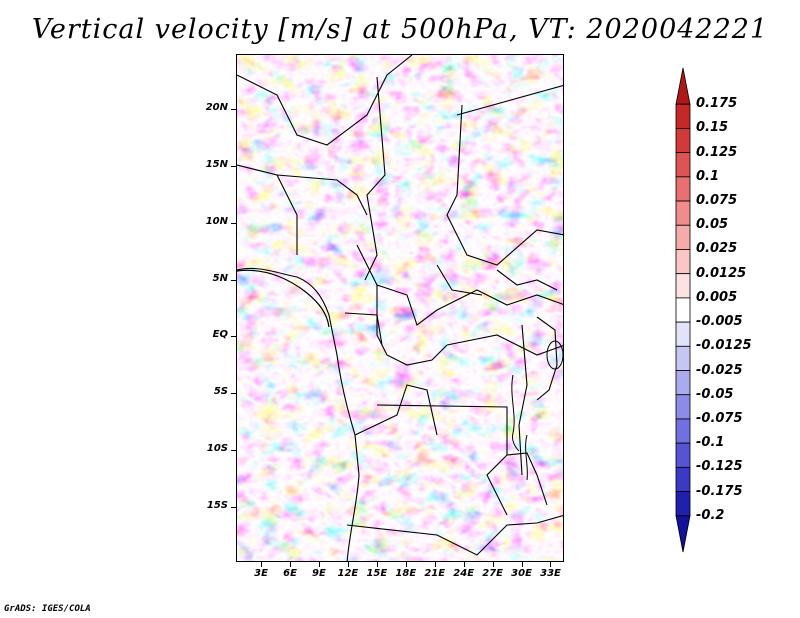  Describe the element at coordinates (220, 392) in the screenshot. I see `lat-label: 5S` at that location.